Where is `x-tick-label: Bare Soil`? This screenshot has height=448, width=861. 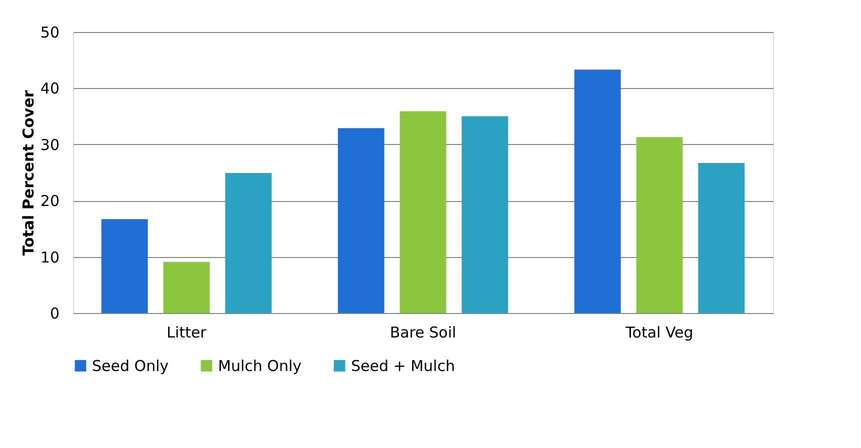 x-tick-label: Bare Soil is located at coordinates (423, 333).